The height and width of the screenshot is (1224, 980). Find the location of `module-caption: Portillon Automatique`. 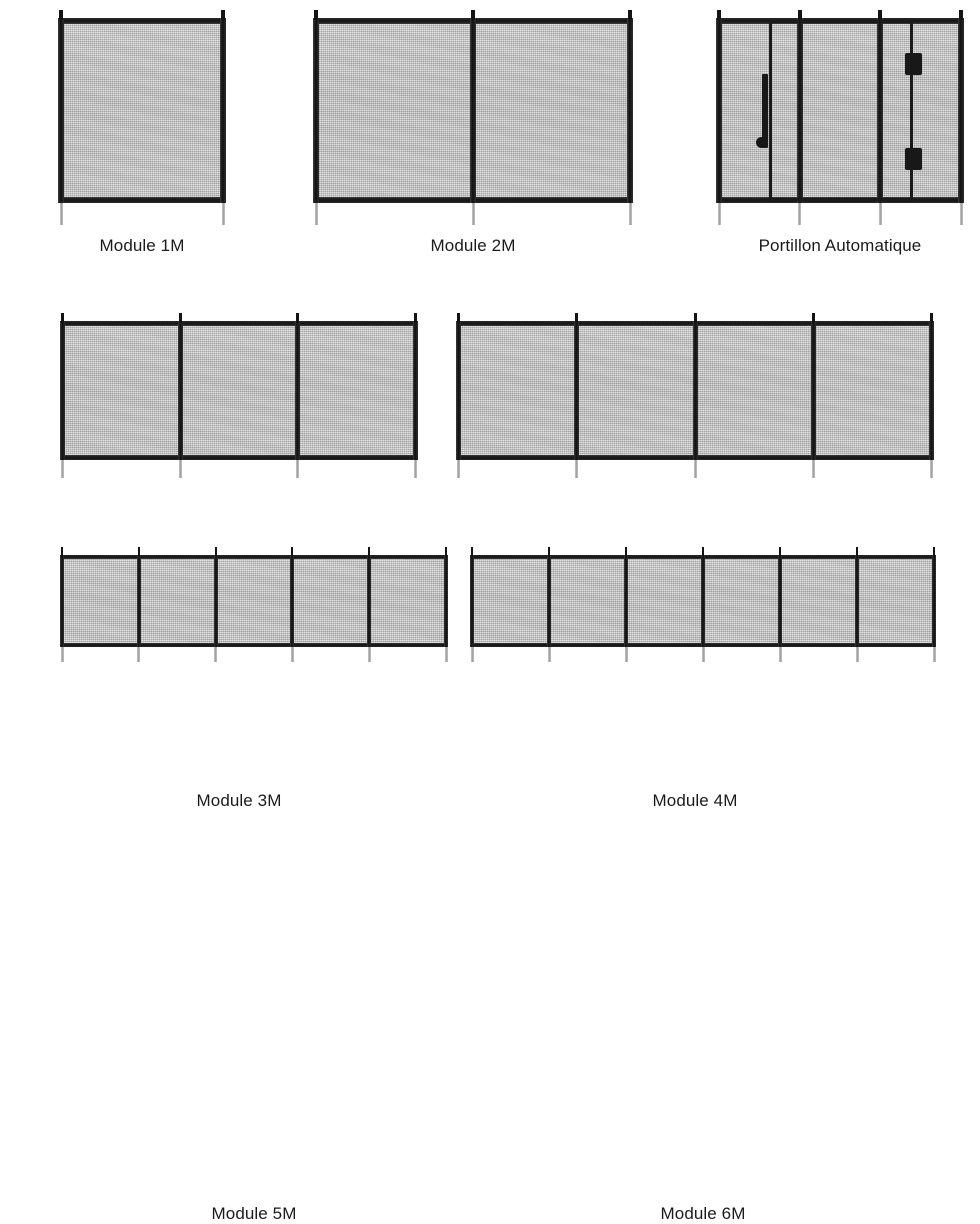

module-caption: Portillon Automatique is located at coordinates (840, 245).